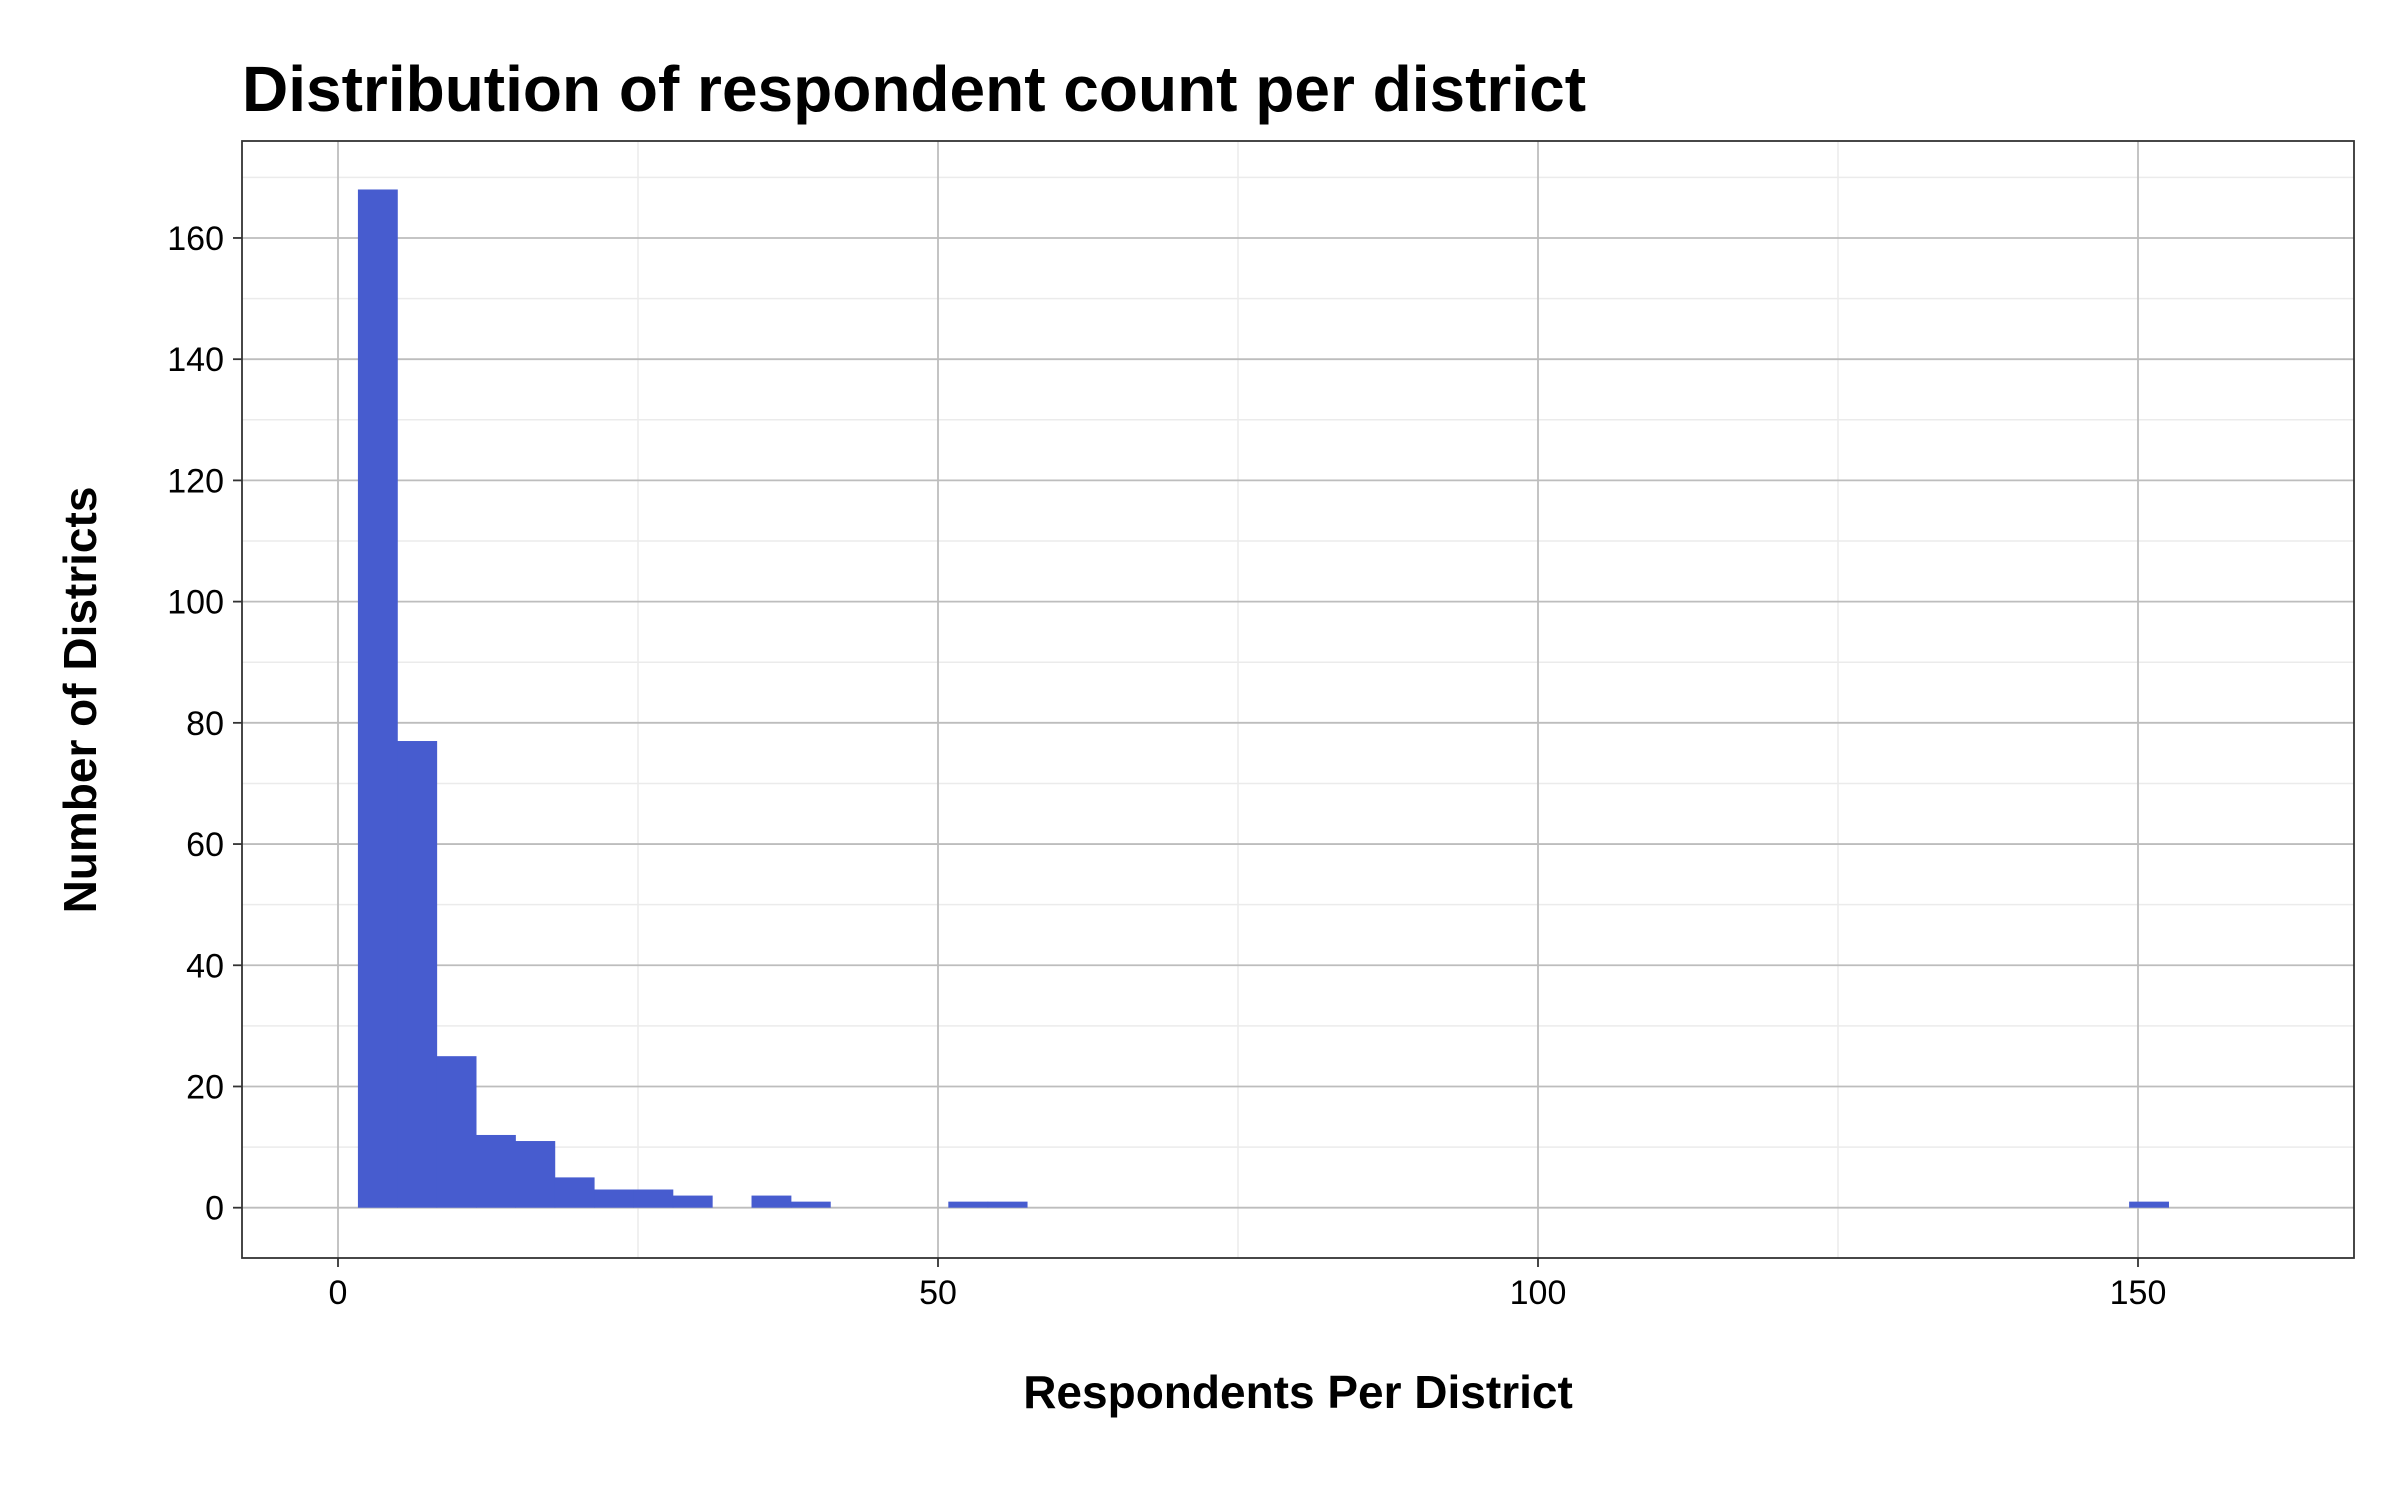 Image resolution: width=2400 pixels, height=1500 pixels. Describe the element at coordinates (1538, 1293) in the screenshot. I see `x-tick-label: 100` at that location.